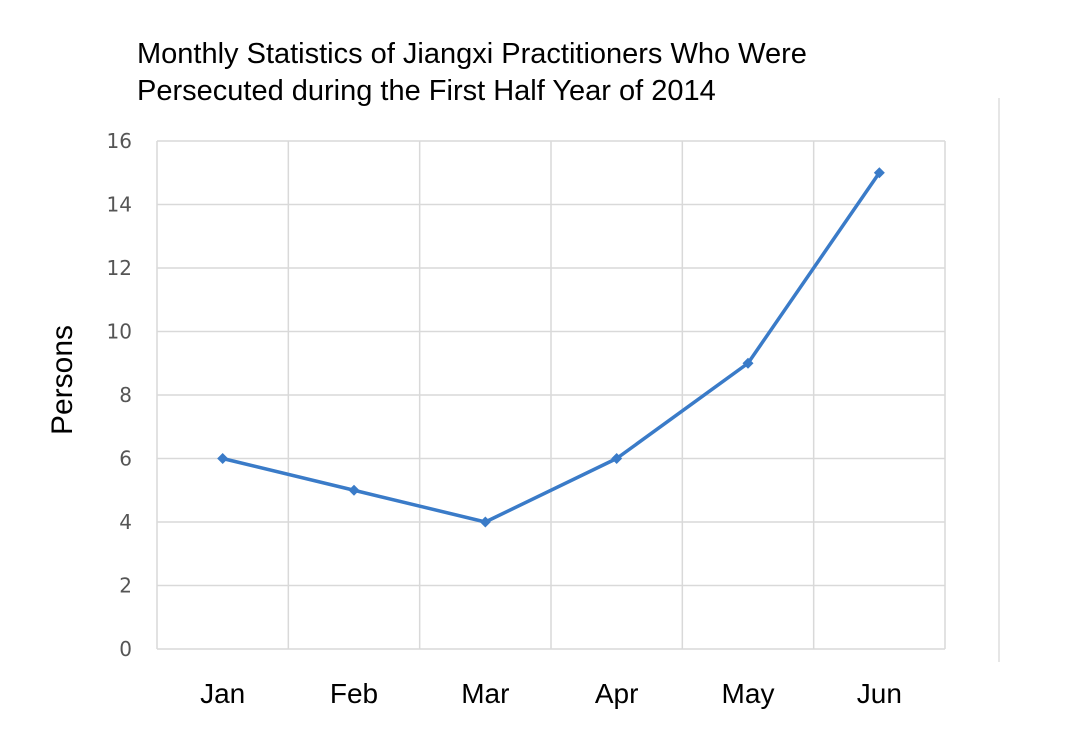 The height and width of the screenshot is (735, 1069). What do you see at coordinates (119, 141) in the screenshot?
I see `y-tick-label: 16` at bounding box center [119, 141].